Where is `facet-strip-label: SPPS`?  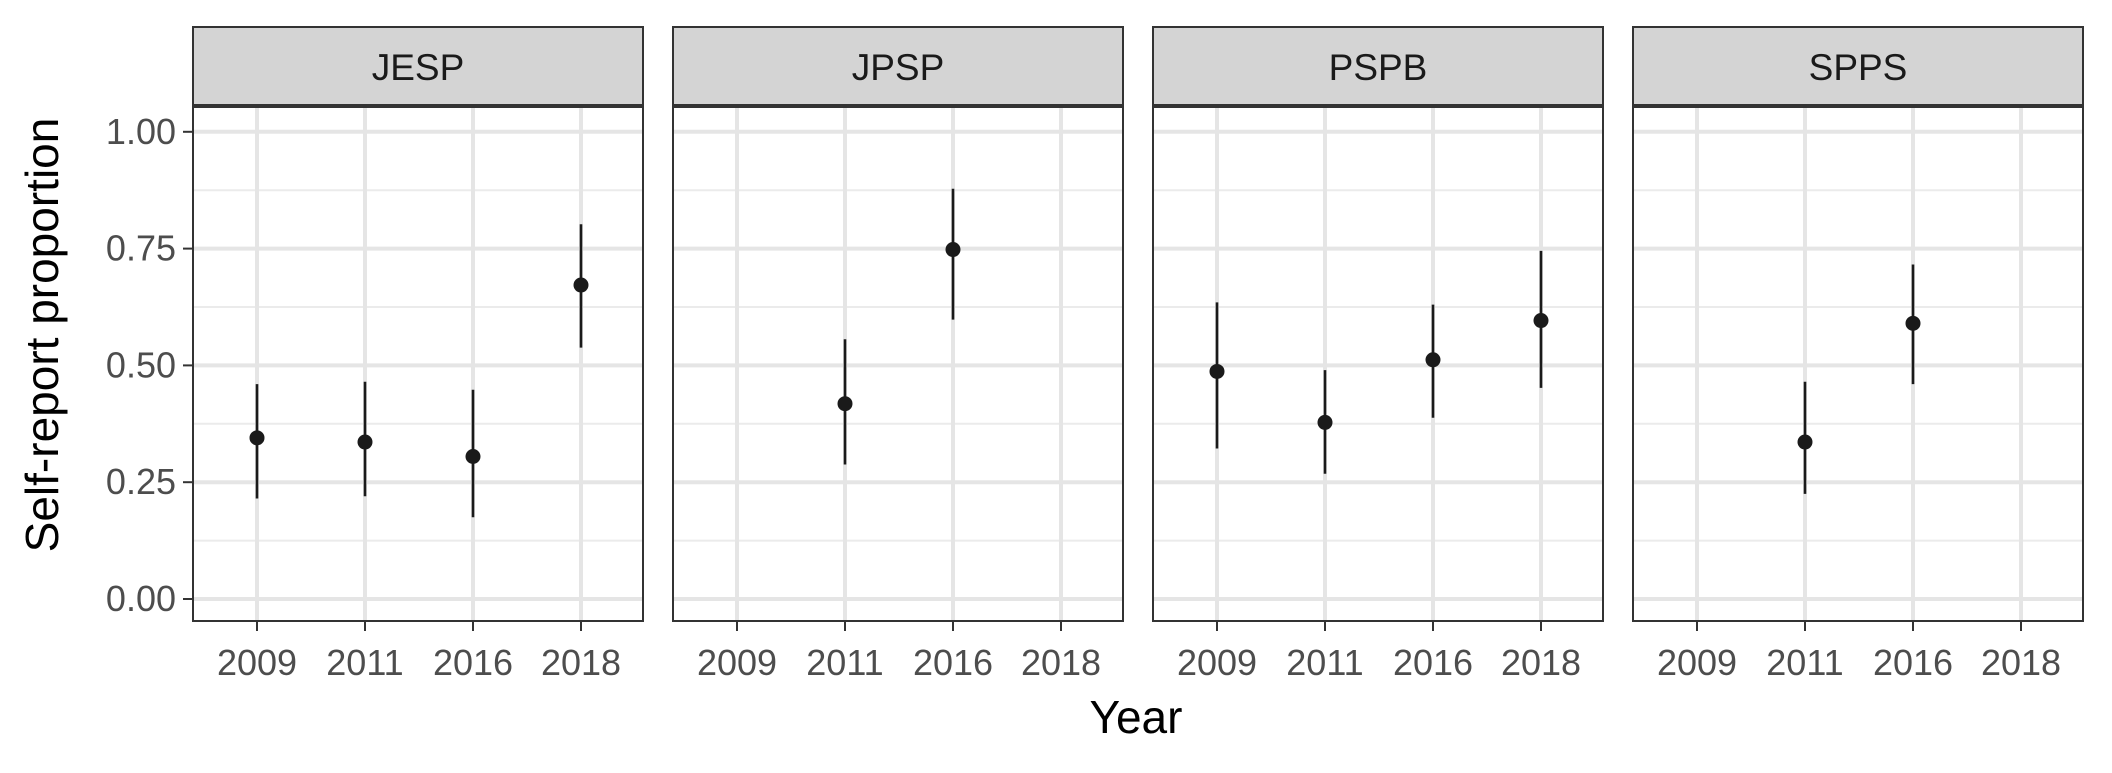 facet-strip-label: SPPS is located at coordinates (1858, 67).